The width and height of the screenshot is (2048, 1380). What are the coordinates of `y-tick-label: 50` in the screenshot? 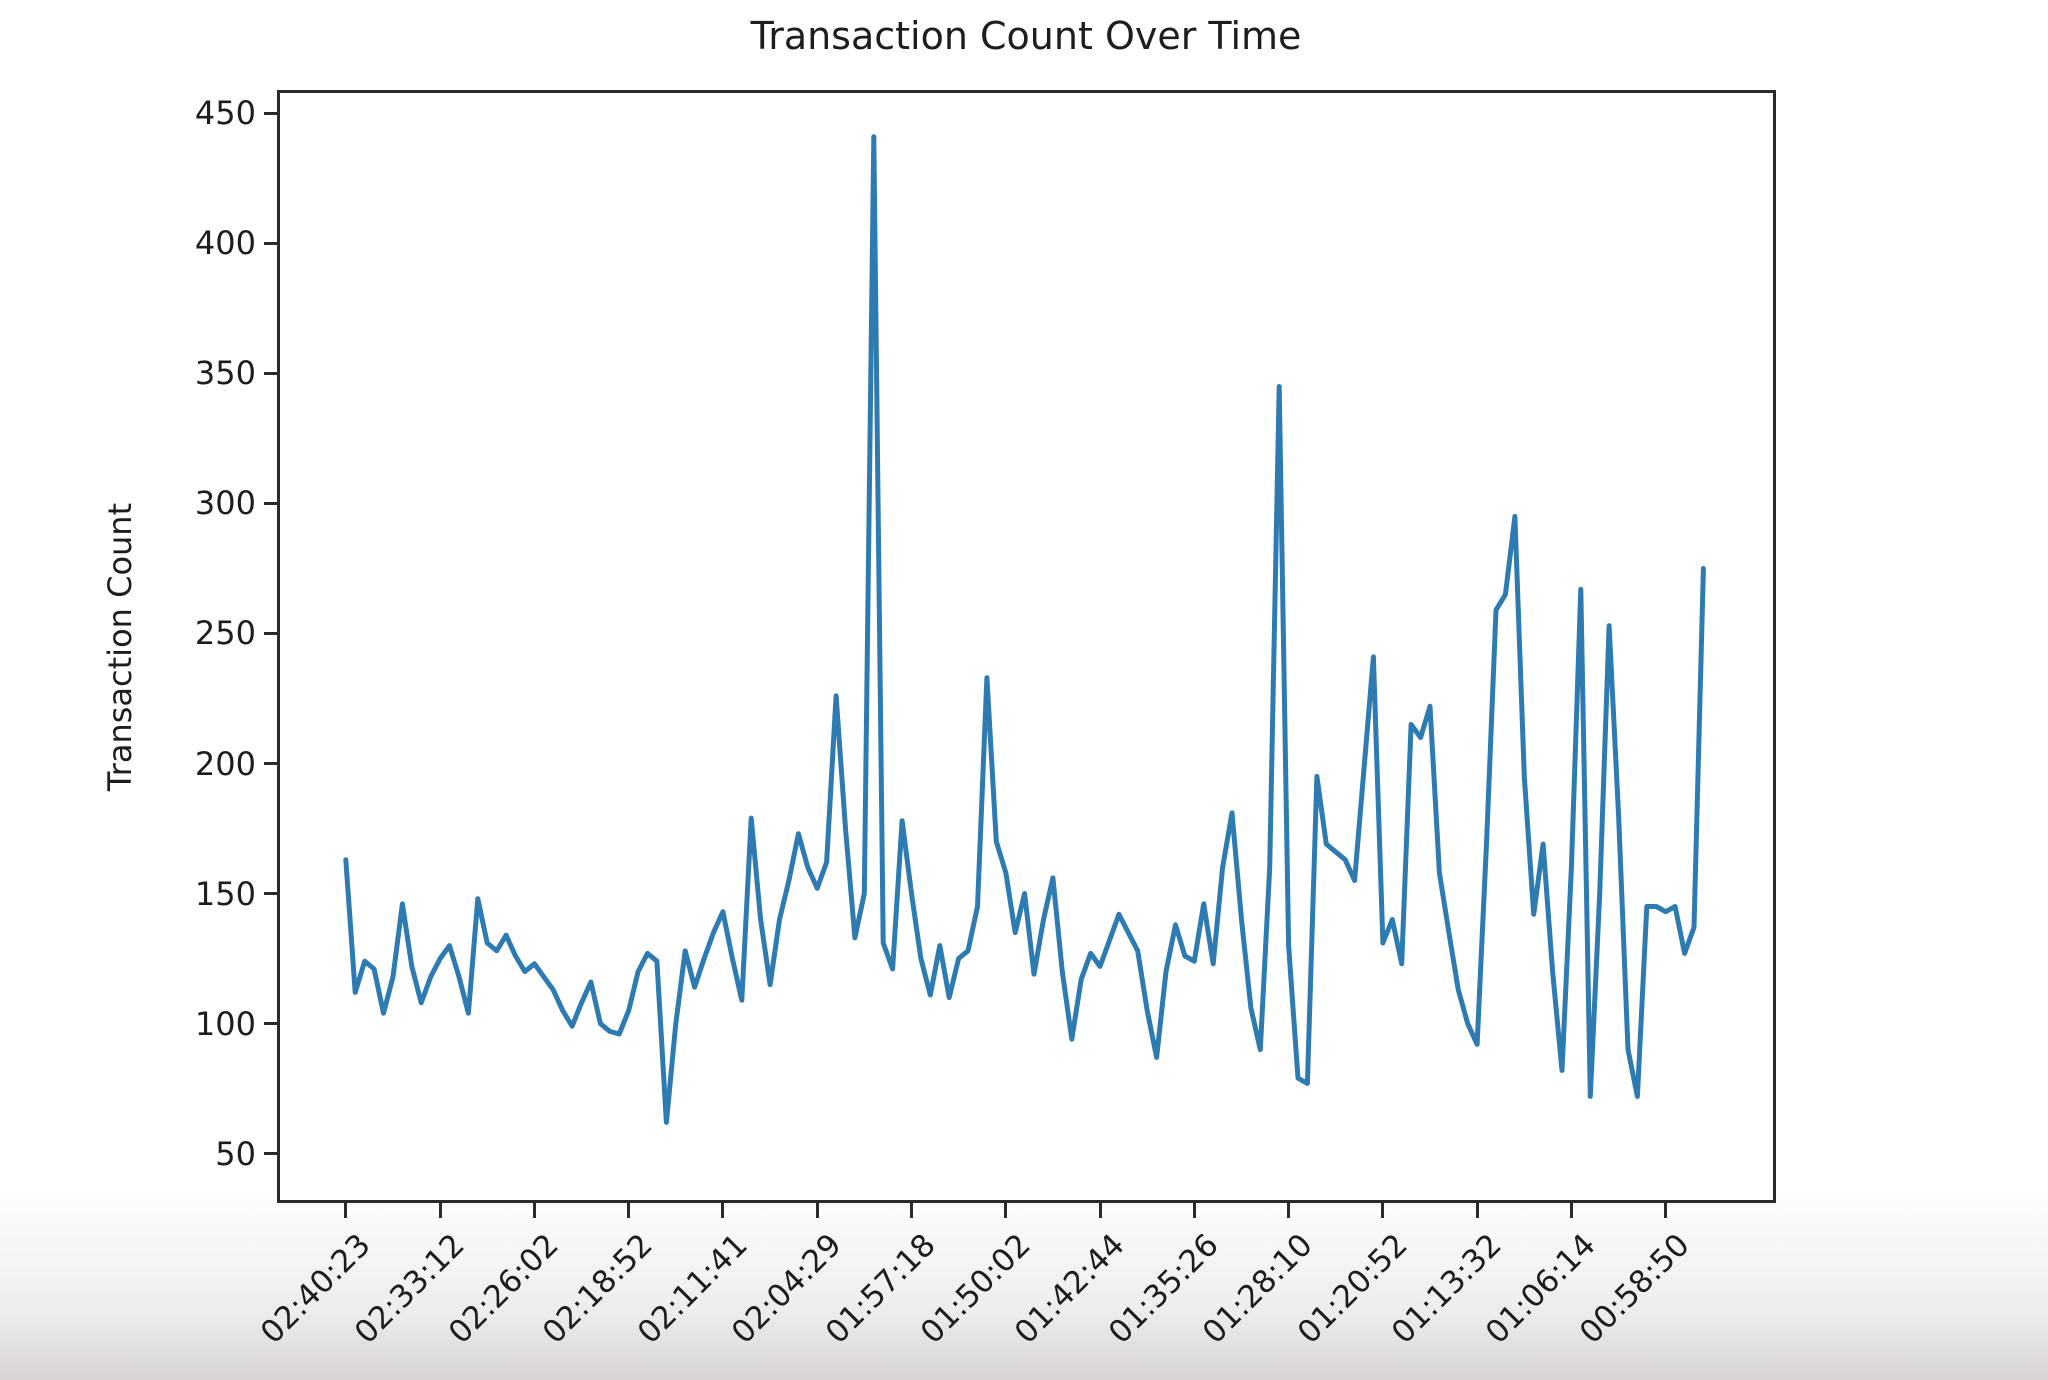 It's located at (235, 1153).